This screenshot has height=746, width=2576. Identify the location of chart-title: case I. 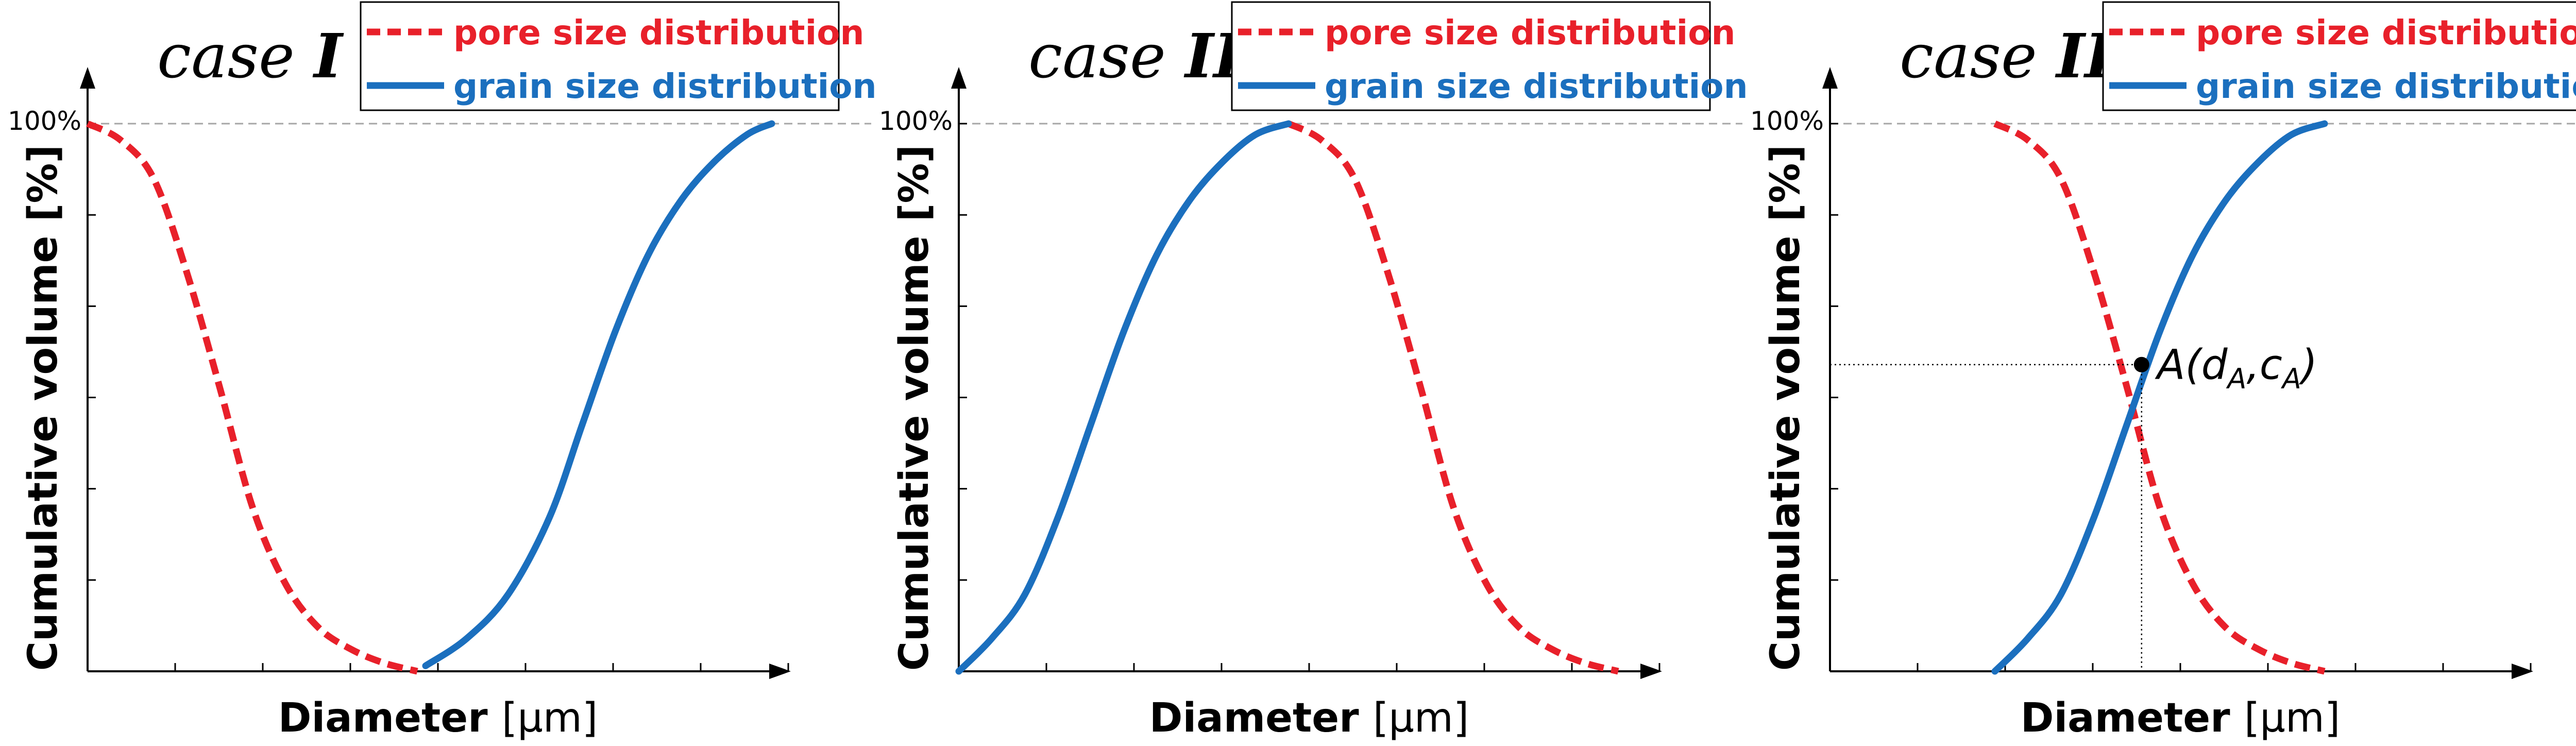
(250, 56).